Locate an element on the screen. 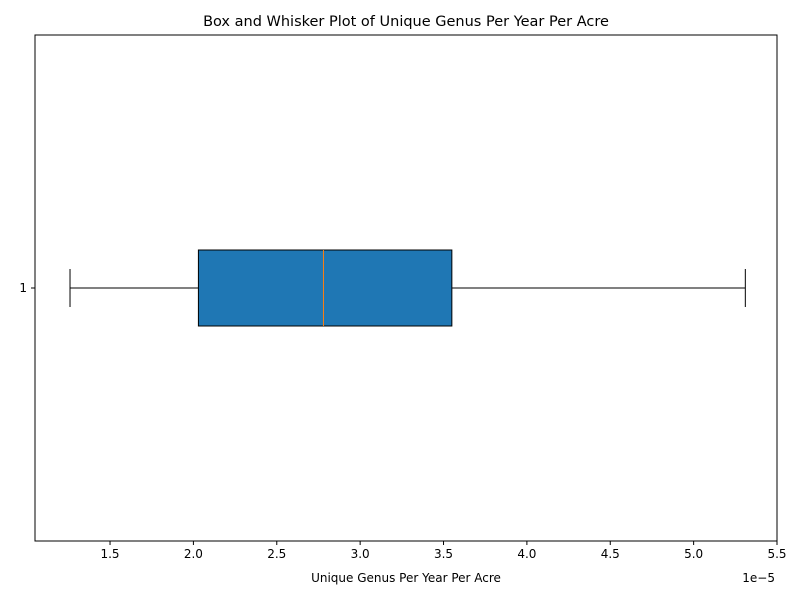 This screenshot has height=604, width=800. x-tick-label: 1.5 is located at coordinates (109, 554).